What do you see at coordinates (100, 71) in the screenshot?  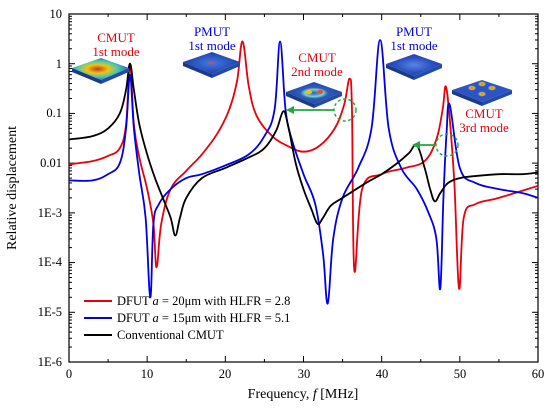 I see `cmut-1st-mode-image` at bounding box center [100, 71].